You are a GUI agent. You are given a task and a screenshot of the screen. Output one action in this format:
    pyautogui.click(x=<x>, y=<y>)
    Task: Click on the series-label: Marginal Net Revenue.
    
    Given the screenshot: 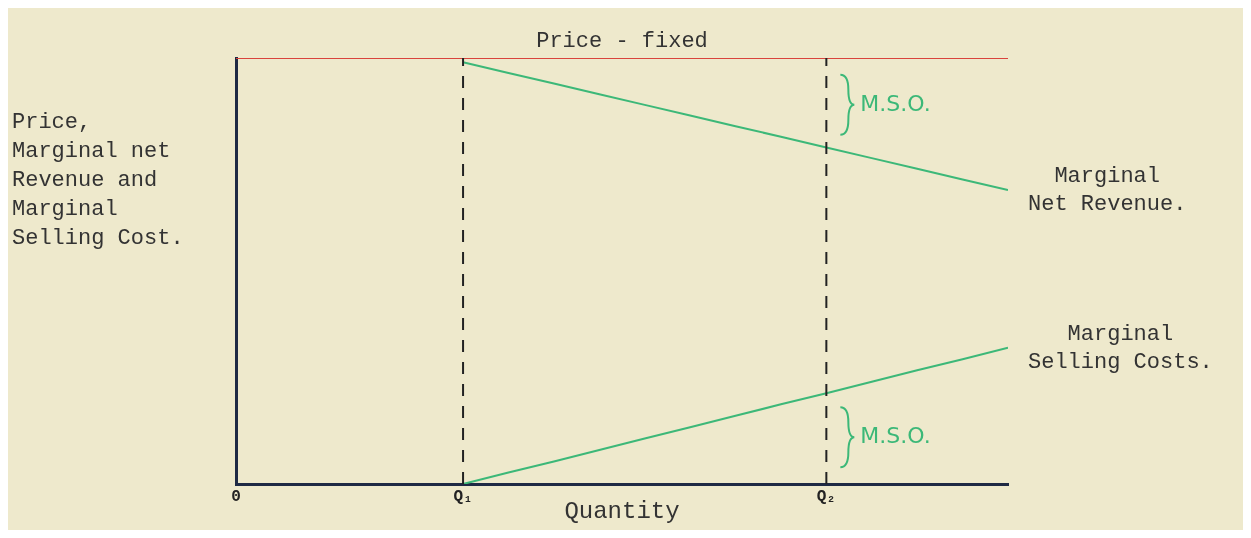 What is the action you would take?
    pyautogui.click(x=1107, y=190)
    